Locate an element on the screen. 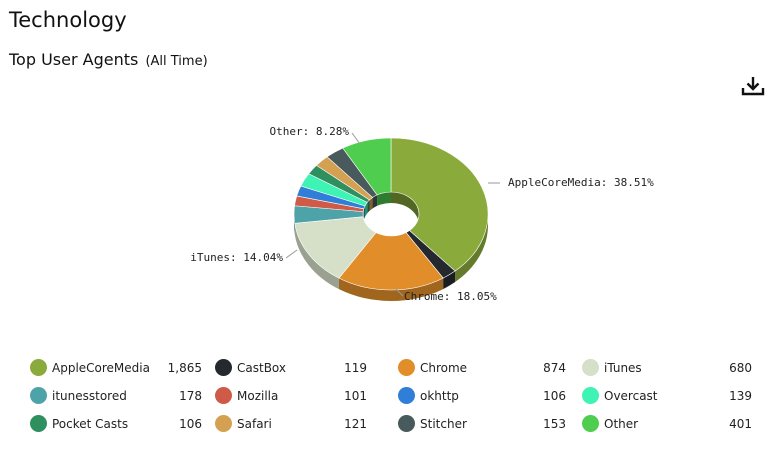 The width and height of the screenshot is (778, 460). legend-name: iTunes is located at coordinates (623, 368).